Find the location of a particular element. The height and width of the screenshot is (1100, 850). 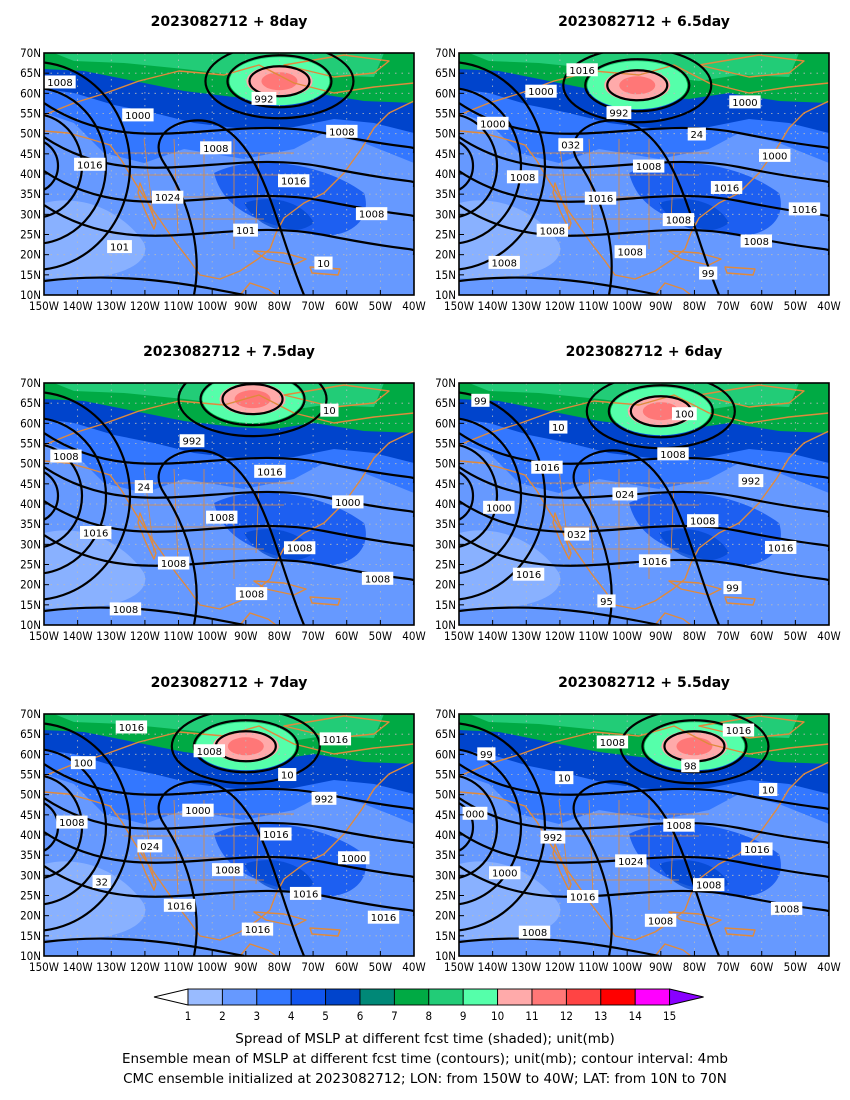

y-tick-label: 10N is located at coordinates (445, 295).